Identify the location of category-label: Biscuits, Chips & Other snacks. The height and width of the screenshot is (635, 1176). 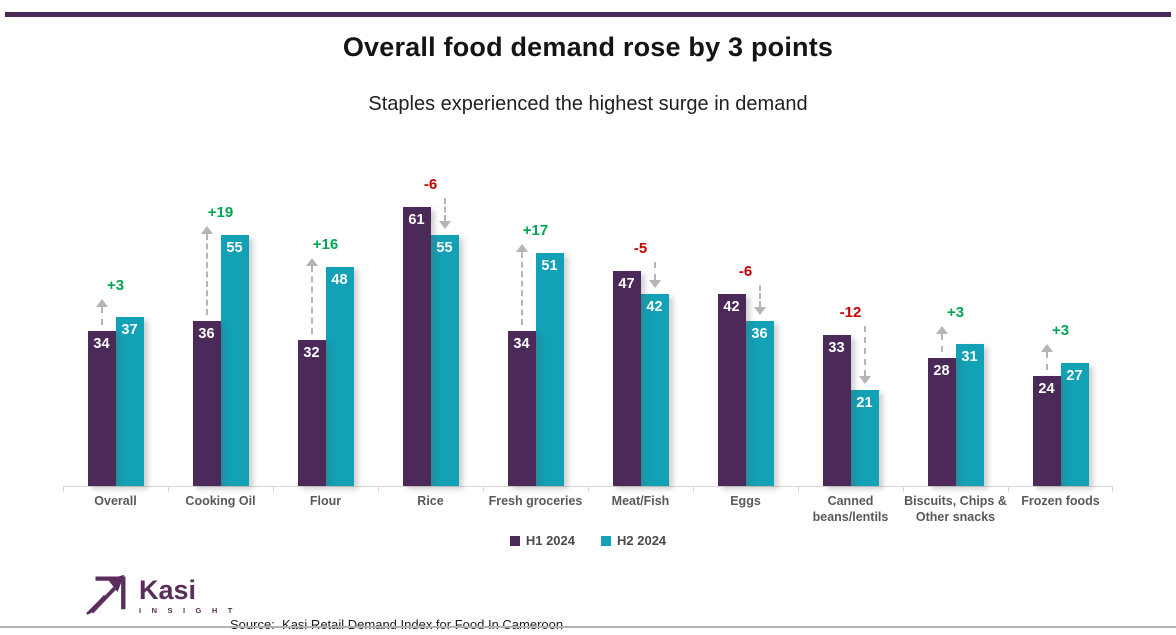
(955, 509).